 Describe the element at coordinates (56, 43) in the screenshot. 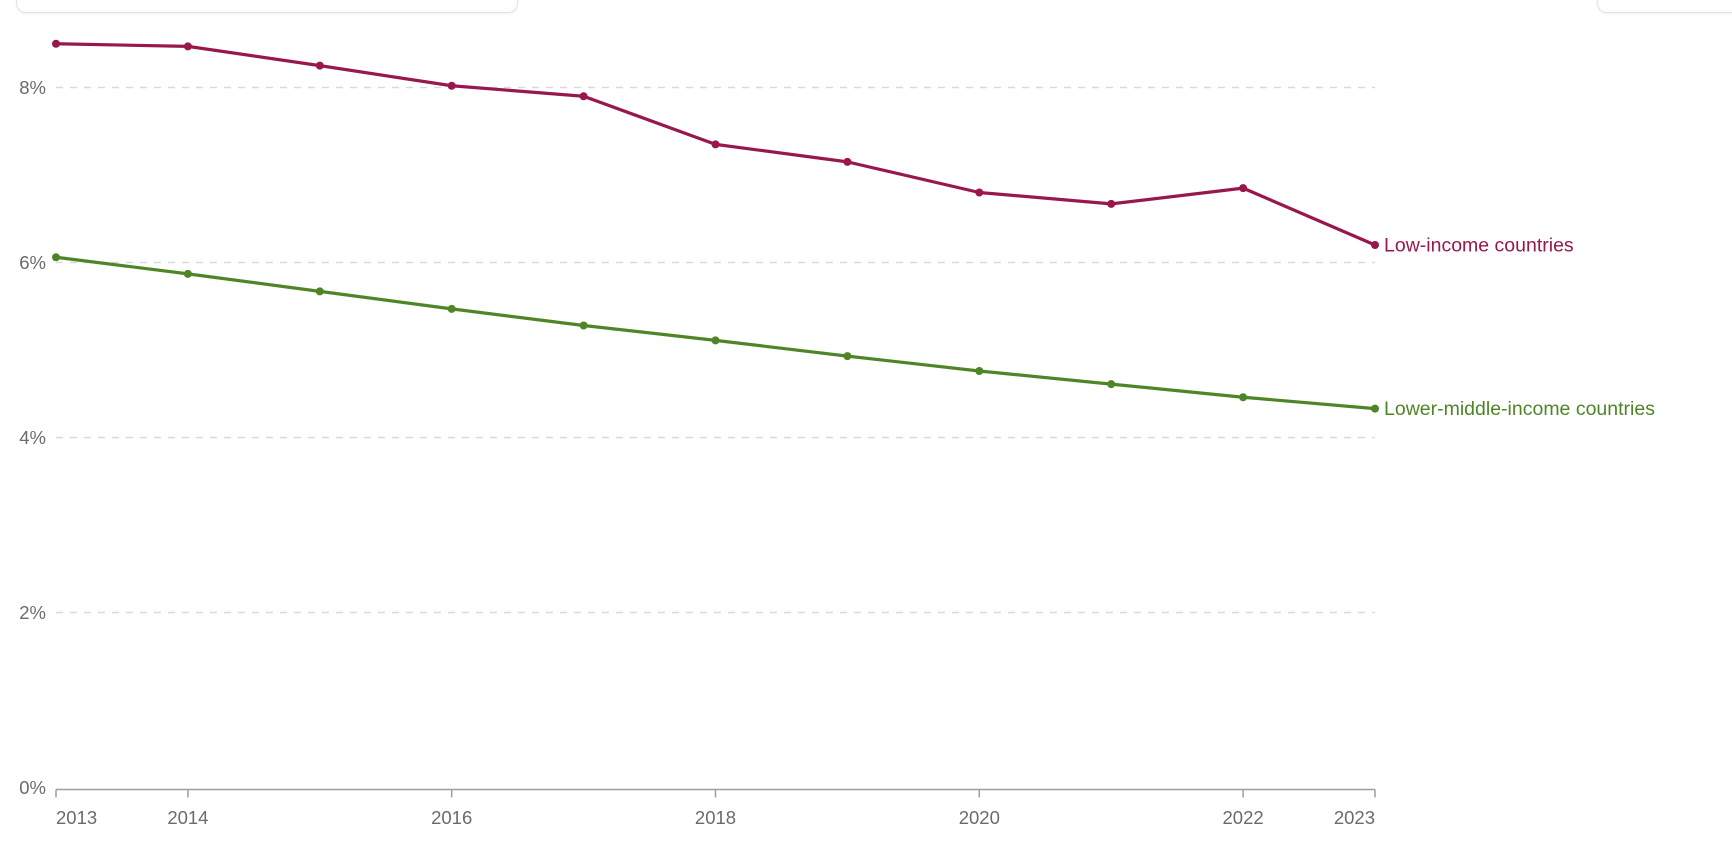

I see `series-0-point-2013` at that location.